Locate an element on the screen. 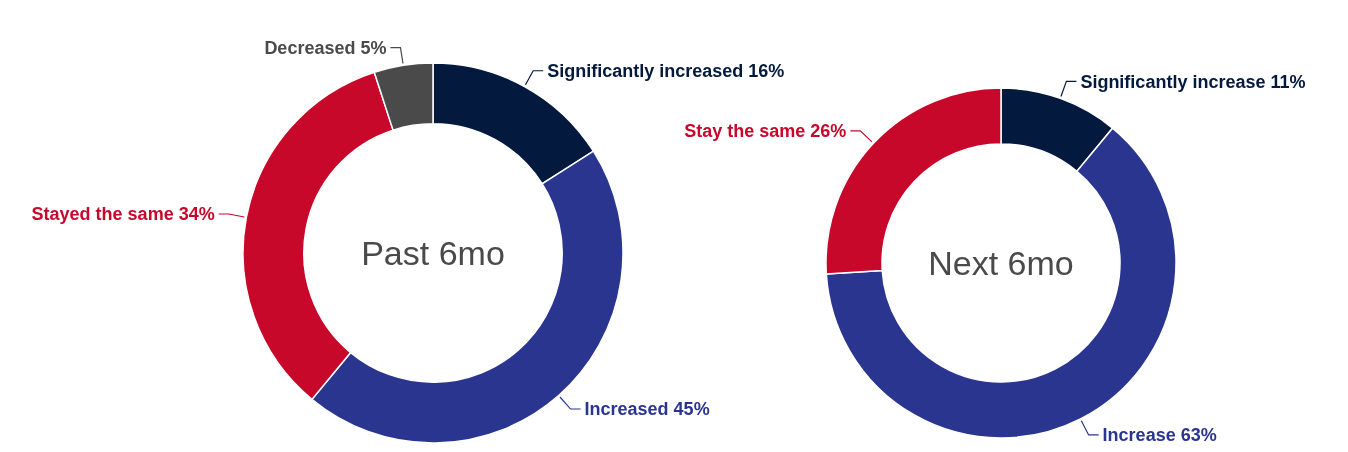  slice-label: Stay the same is located at coordinates (745, 131).